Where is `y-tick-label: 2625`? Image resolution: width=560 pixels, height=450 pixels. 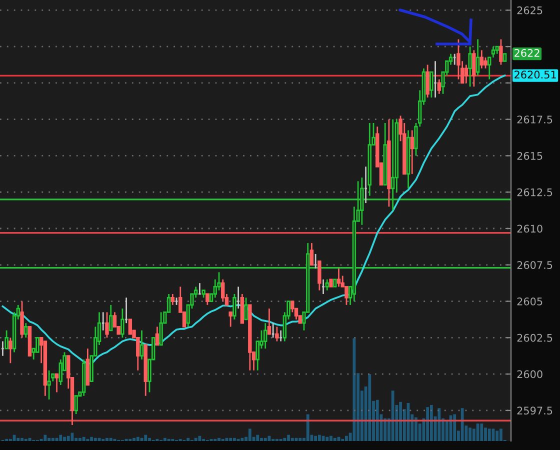 y-tick-label: 2625 is located at coordinates (529, 10).